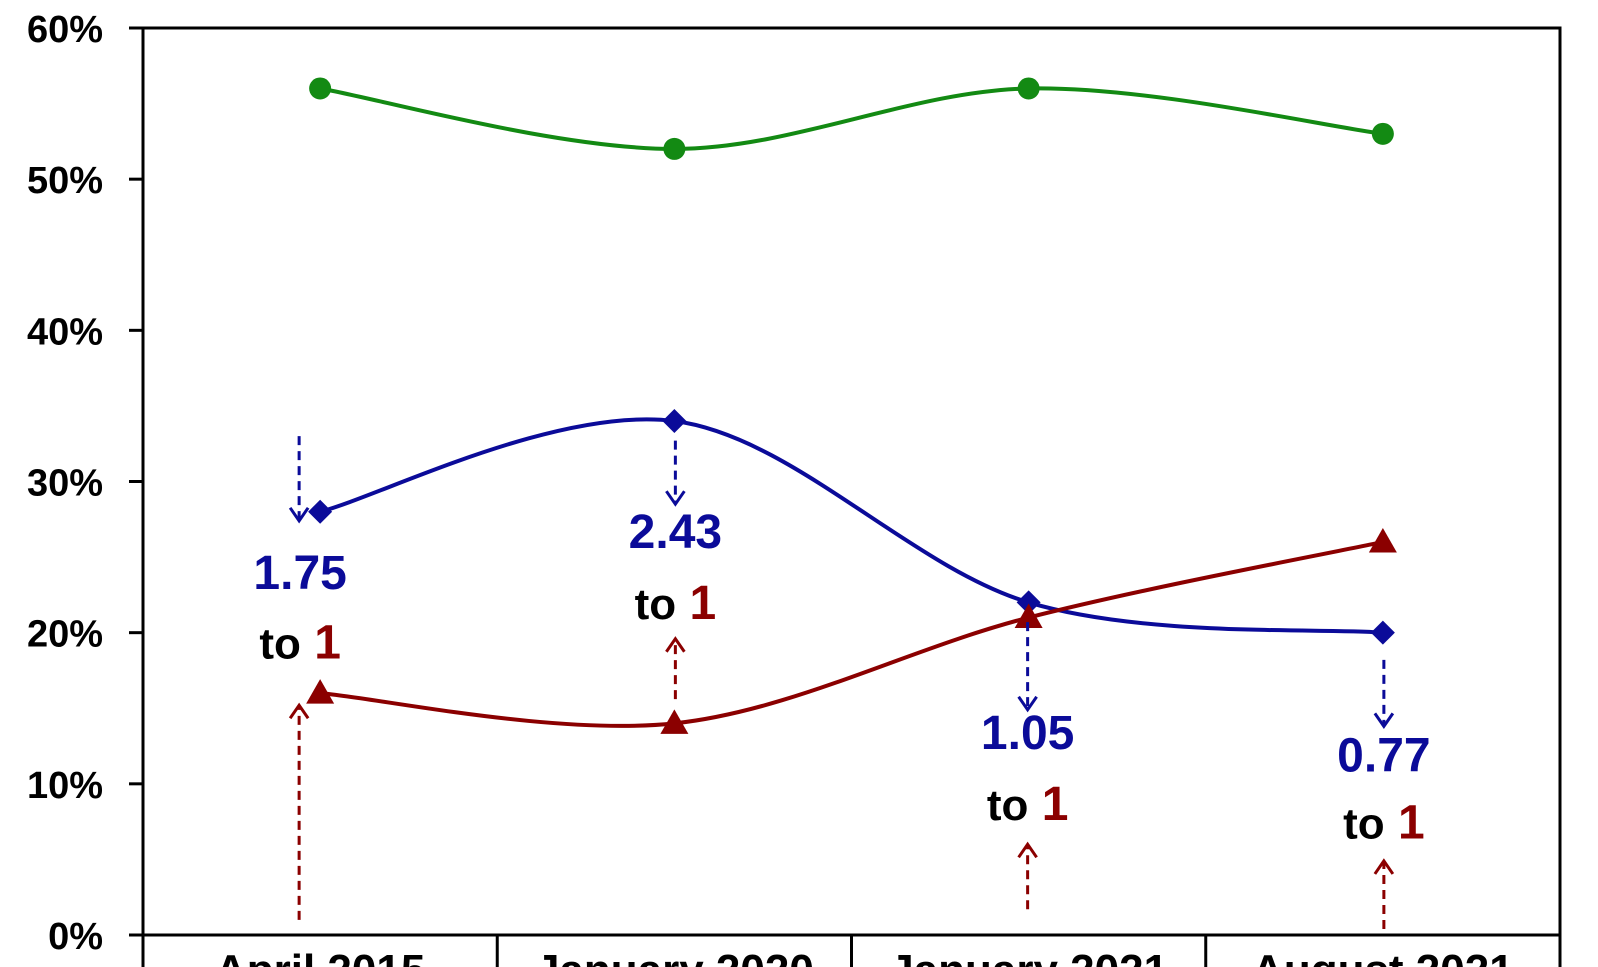 This screenshot has width=1598, height=967. I want to click on x-tick-label: August 2021, so click(1383, 956).